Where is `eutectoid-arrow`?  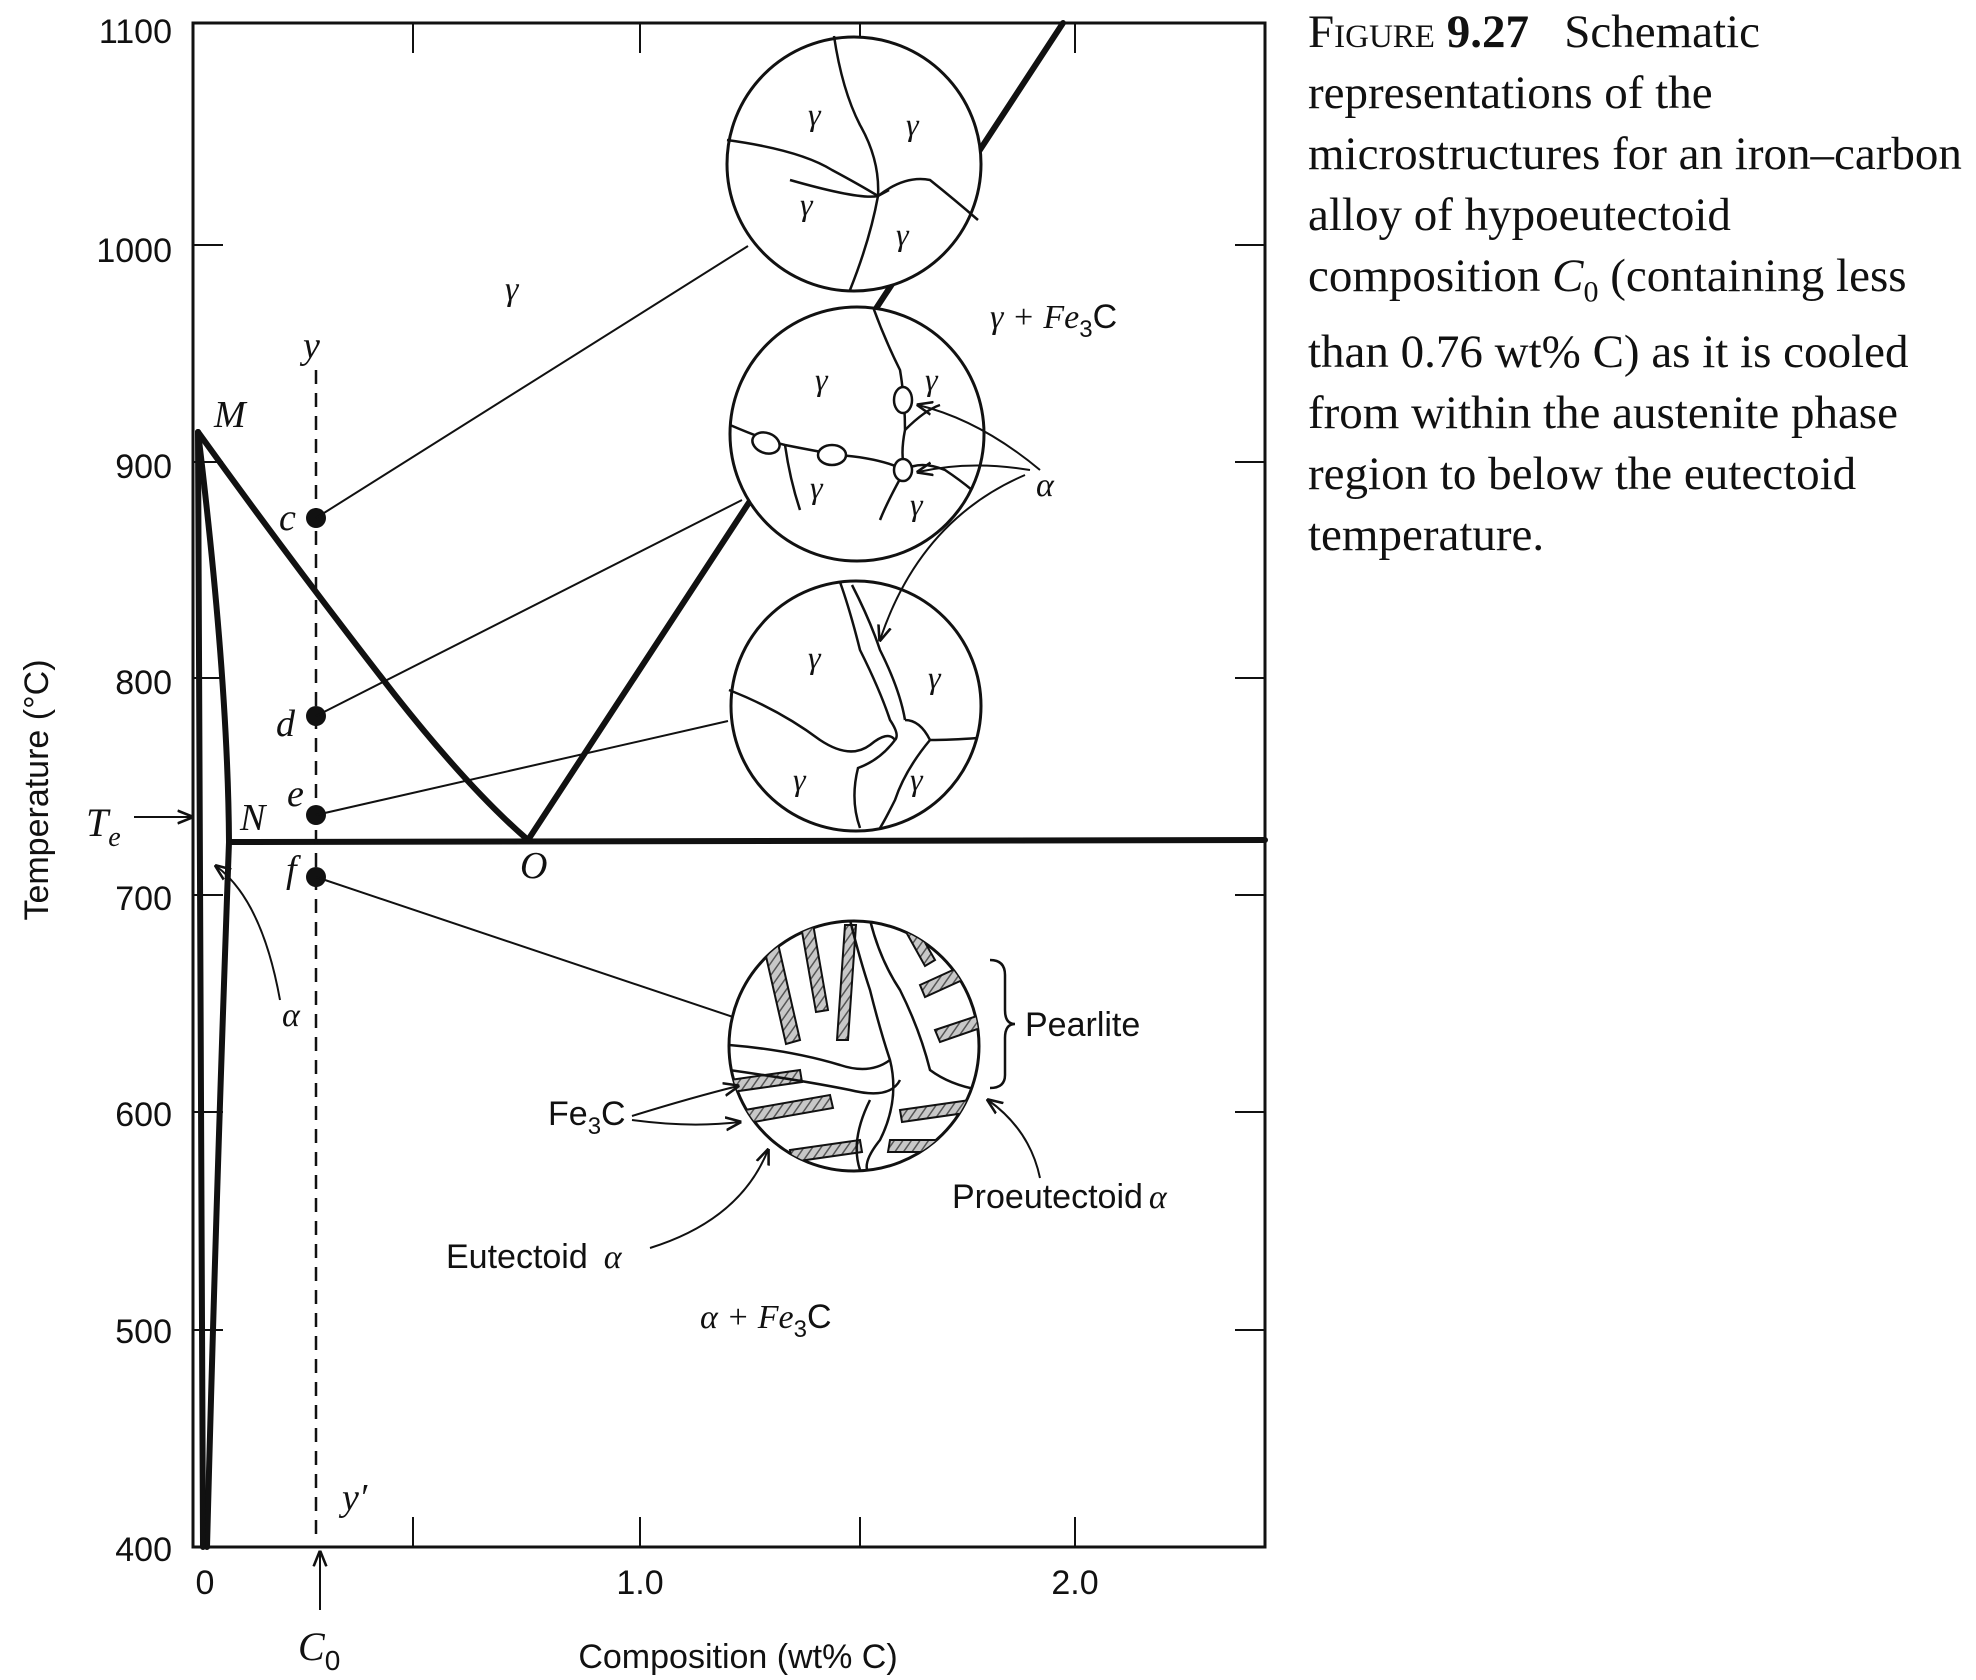 eutectoid-arrow is located at coordinates (708, 1199).